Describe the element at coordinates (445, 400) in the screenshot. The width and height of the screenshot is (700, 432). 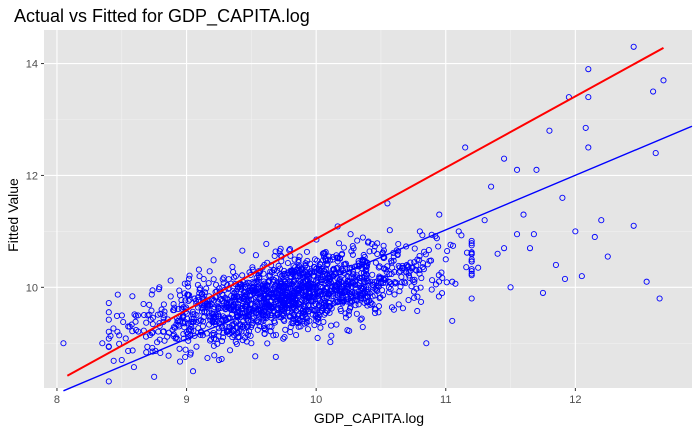
I see `x-tick-label: 11` at that location.